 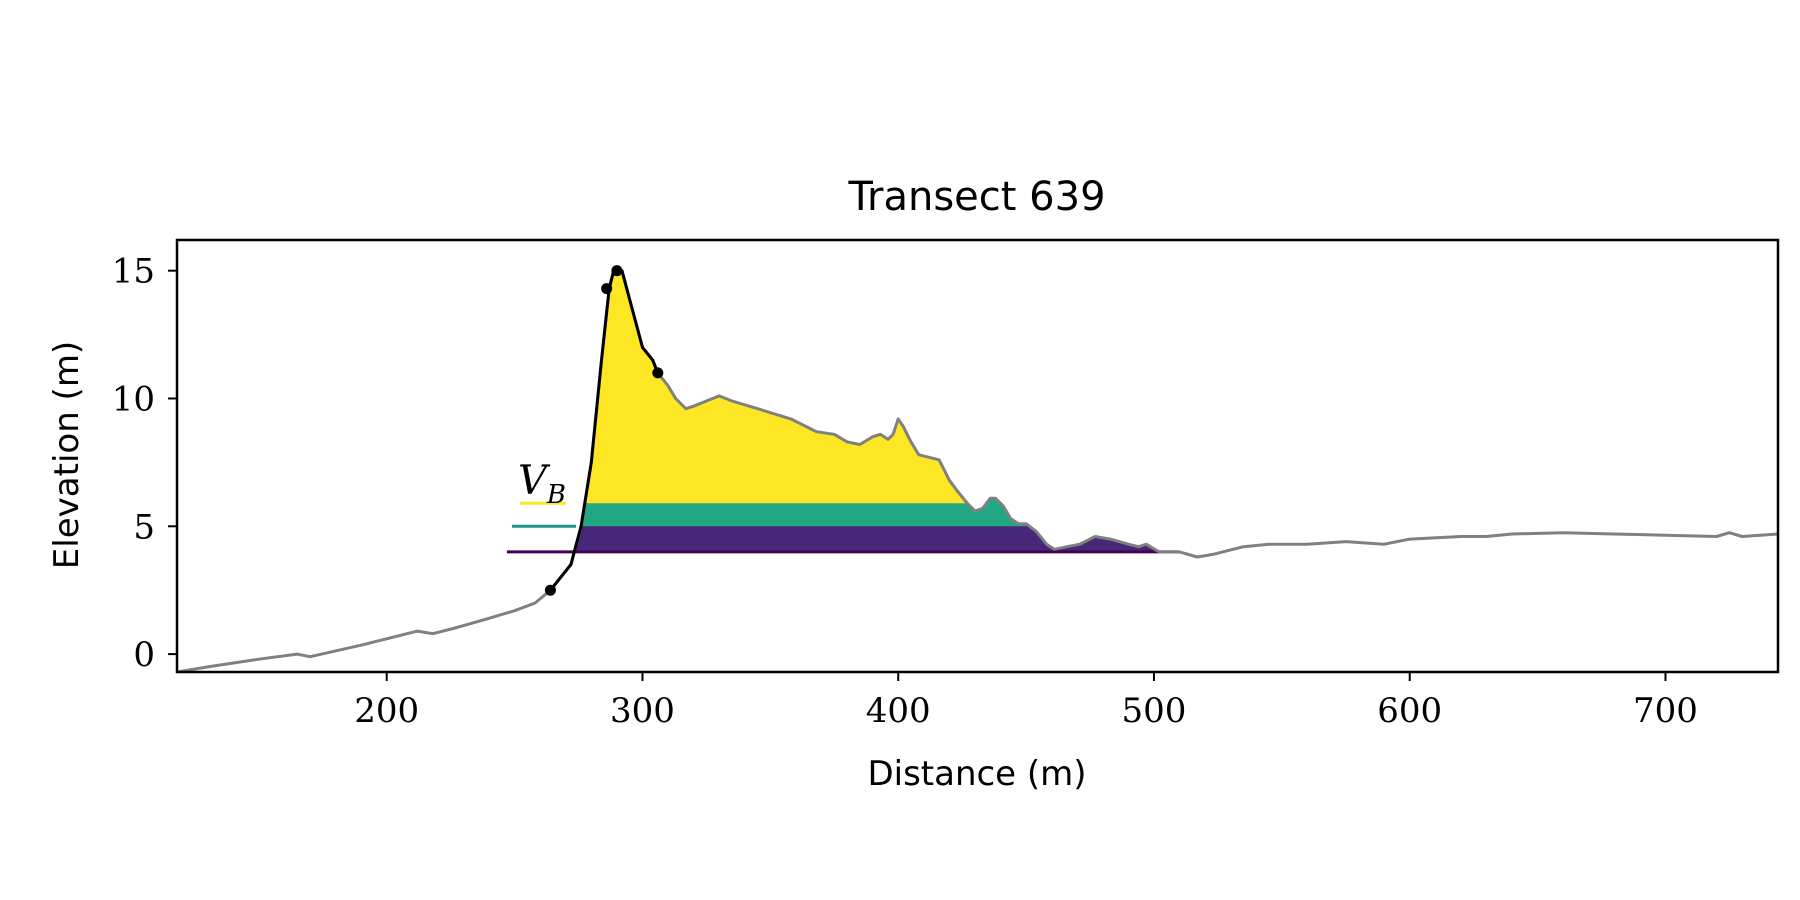 What do you see at coordinates (1665, 711) in the screenshot?
I see `x-tick-label: 700` at bounding box center [1665, 711].